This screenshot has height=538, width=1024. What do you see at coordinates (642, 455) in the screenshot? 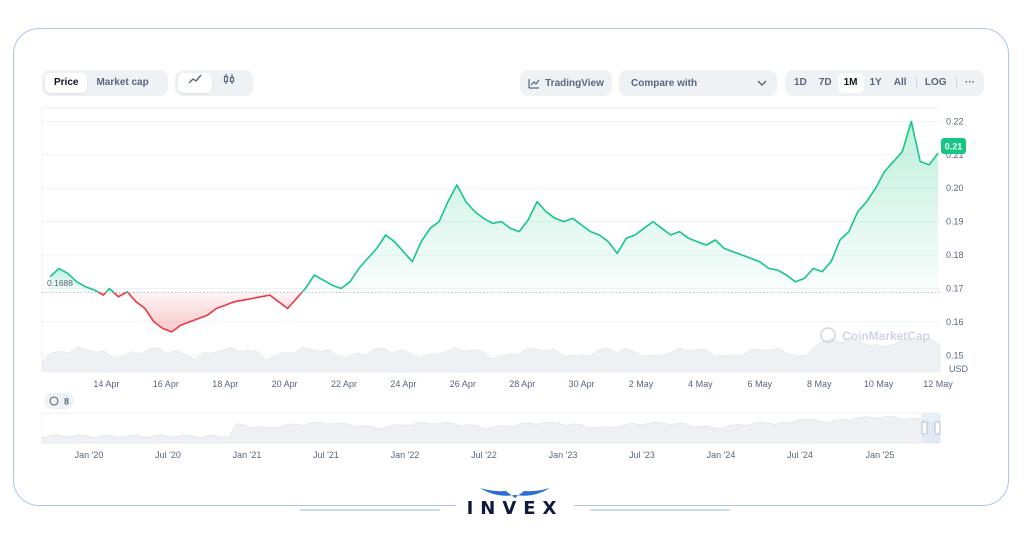
I see `navigator-label: Jul '23` at bounding box center [642, 455].